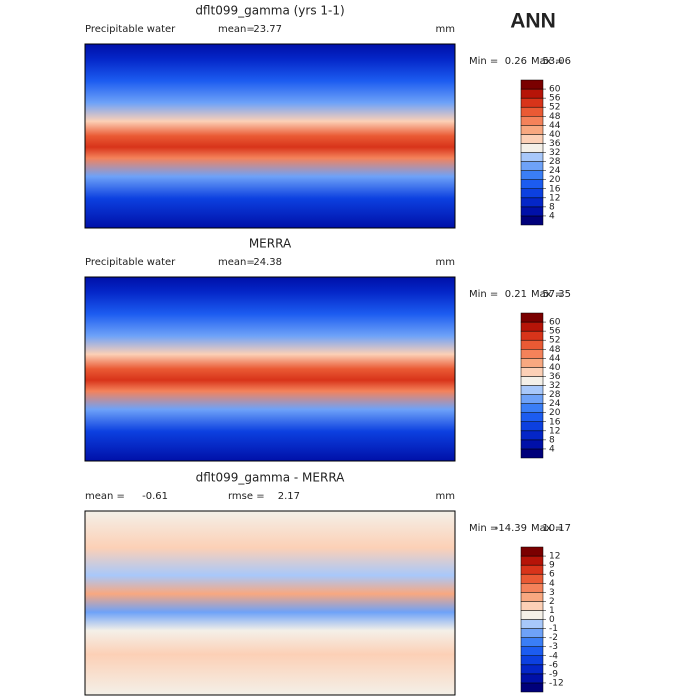 This screenshot has width=700, height=700. I want to click on stat-value: 23.77, so click(267, 29).